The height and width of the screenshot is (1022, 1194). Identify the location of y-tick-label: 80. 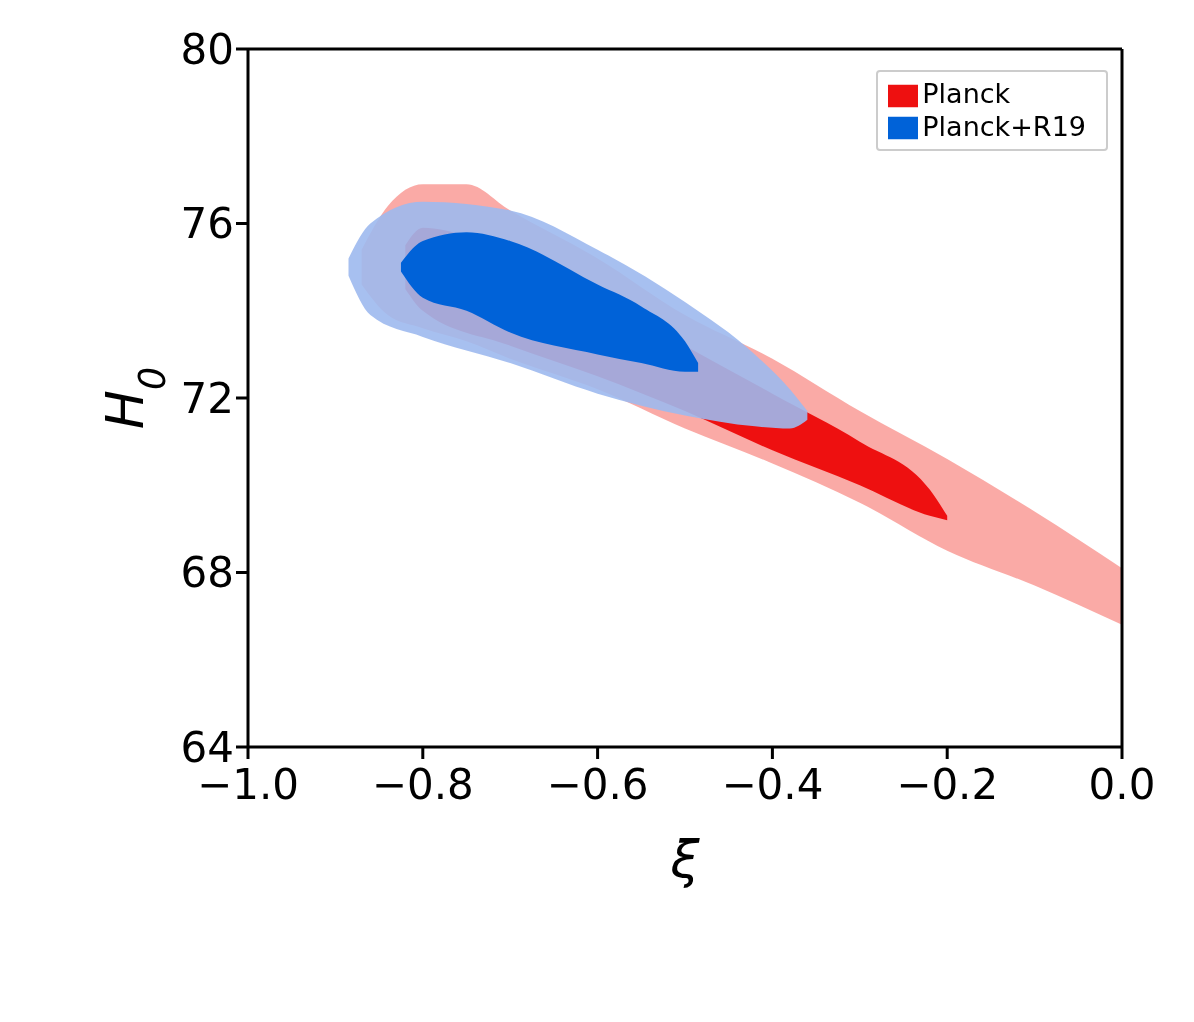
(207, 49).